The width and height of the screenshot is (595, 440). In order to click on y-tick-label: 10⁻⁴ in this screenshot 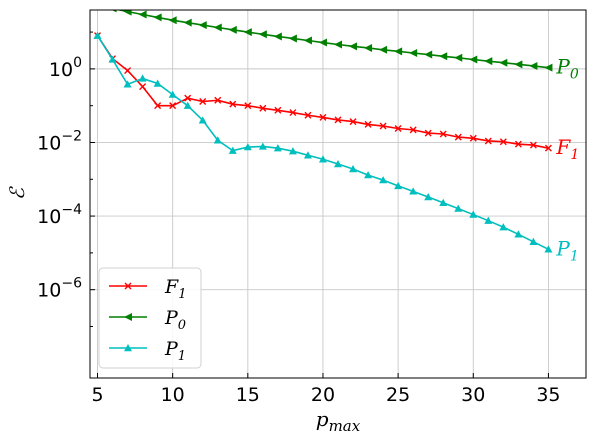, I will do `click(59, 215)`.